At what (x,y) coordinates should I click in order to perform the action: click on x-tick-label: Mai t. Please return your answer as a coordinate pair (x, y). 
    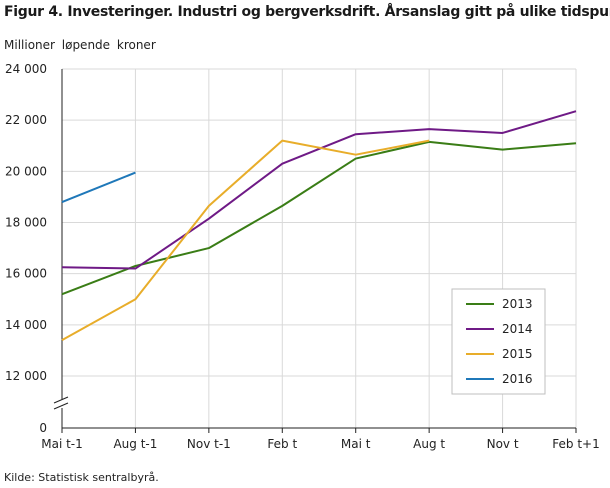
    Looking at the image, I should click on (356, 444).